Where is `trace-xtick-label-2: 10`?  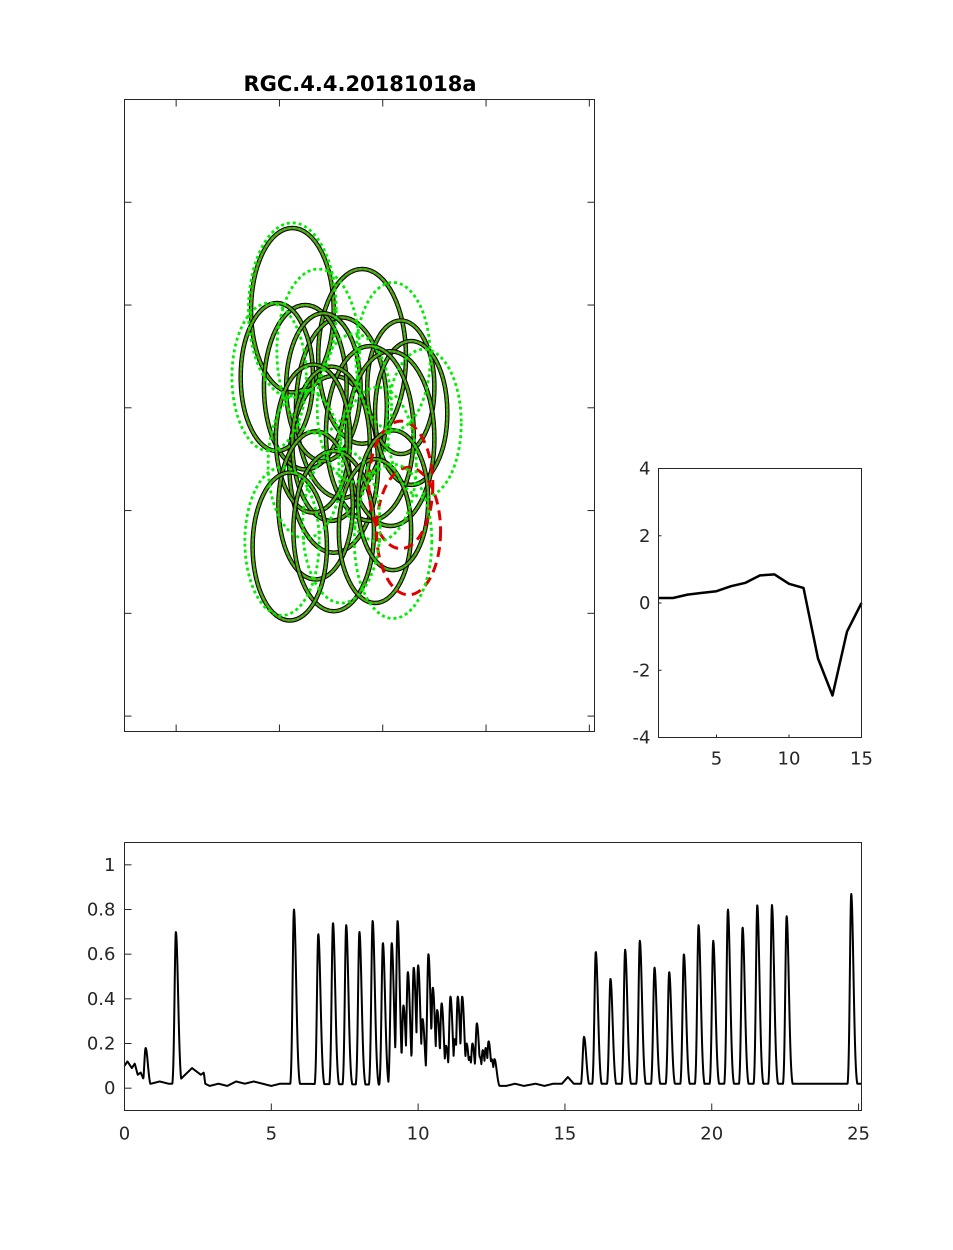 trace-xtick-label-2: 10 is located at coordinates (418, 1134).